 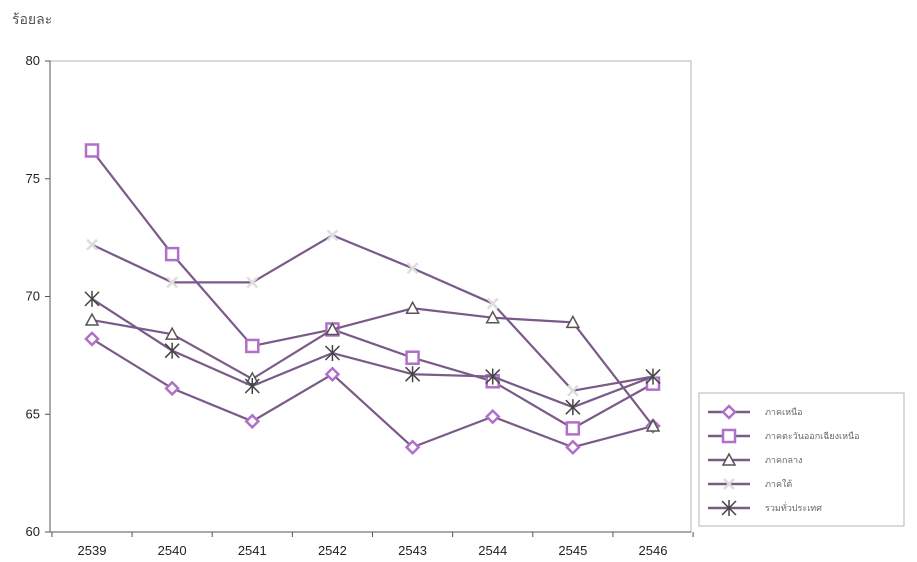 I want to click on y-tick-label: 75, so click(x=33, y=178).